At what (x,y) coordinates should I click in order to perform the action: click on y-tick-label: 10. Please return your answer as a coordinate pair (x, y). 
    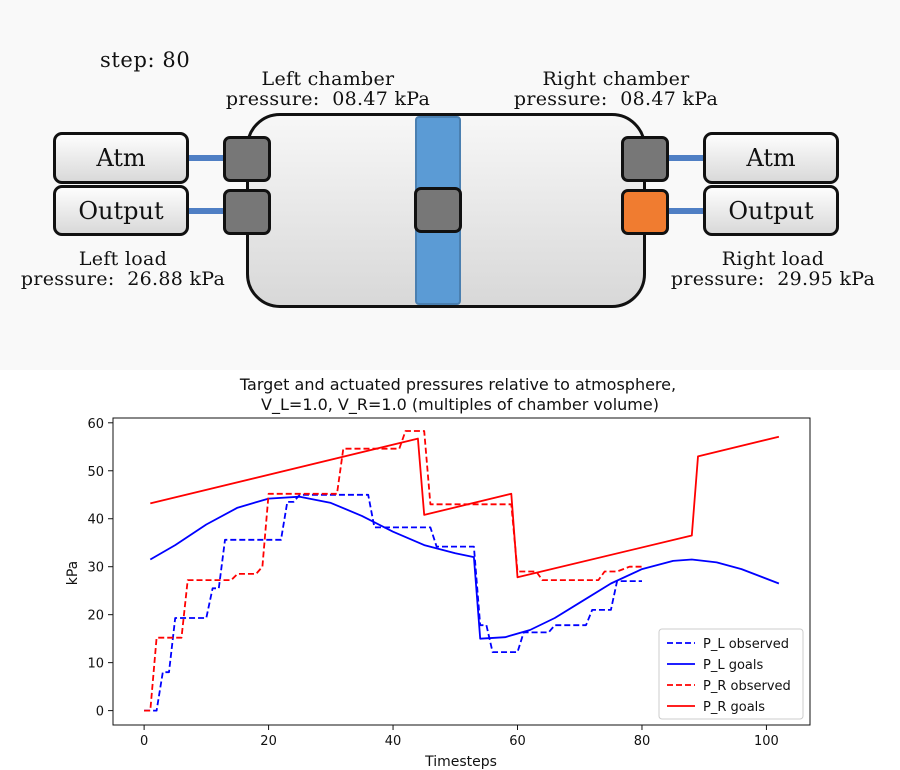
    Looking at the image, I should click on (95, 664).